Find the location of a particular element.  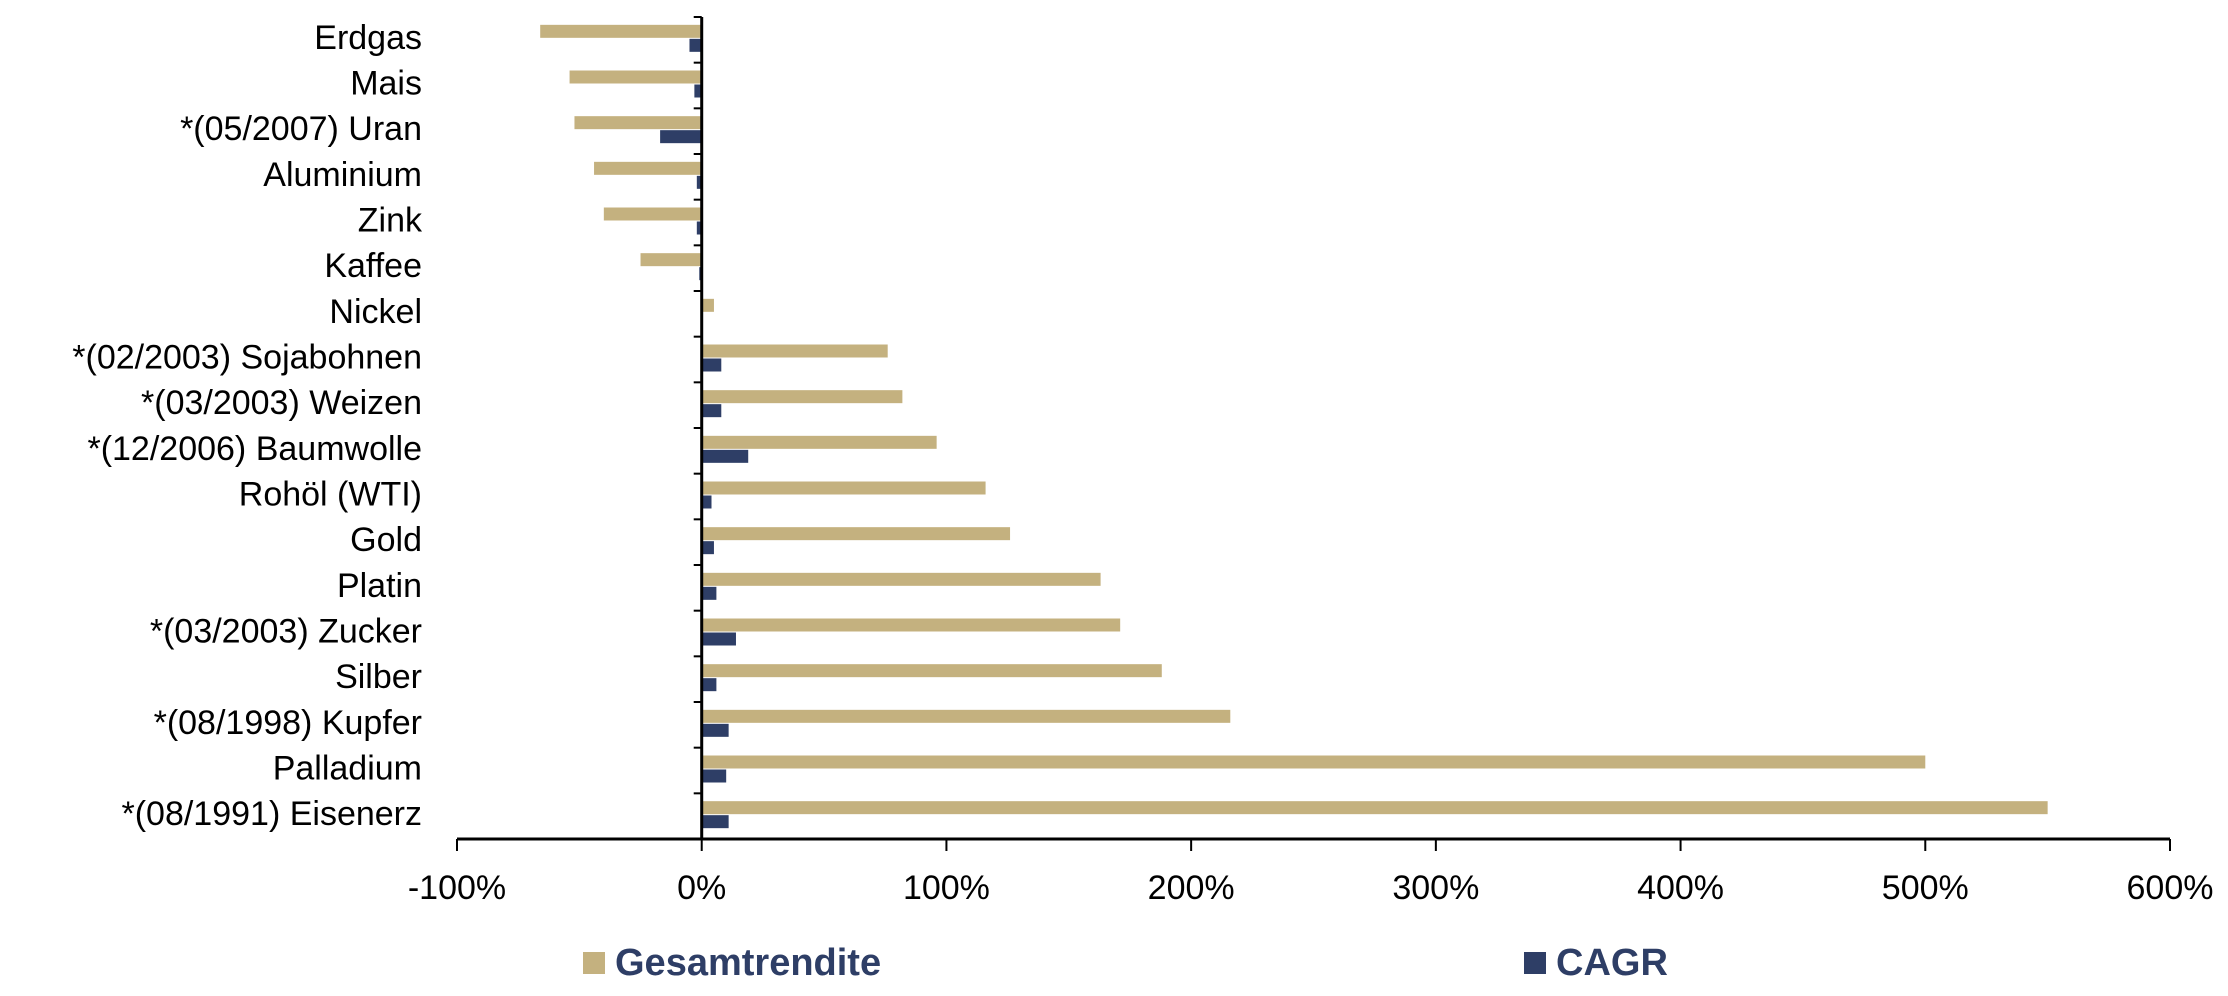

category-label: *(05/2007) Uran is located at coordinates (301, 129).